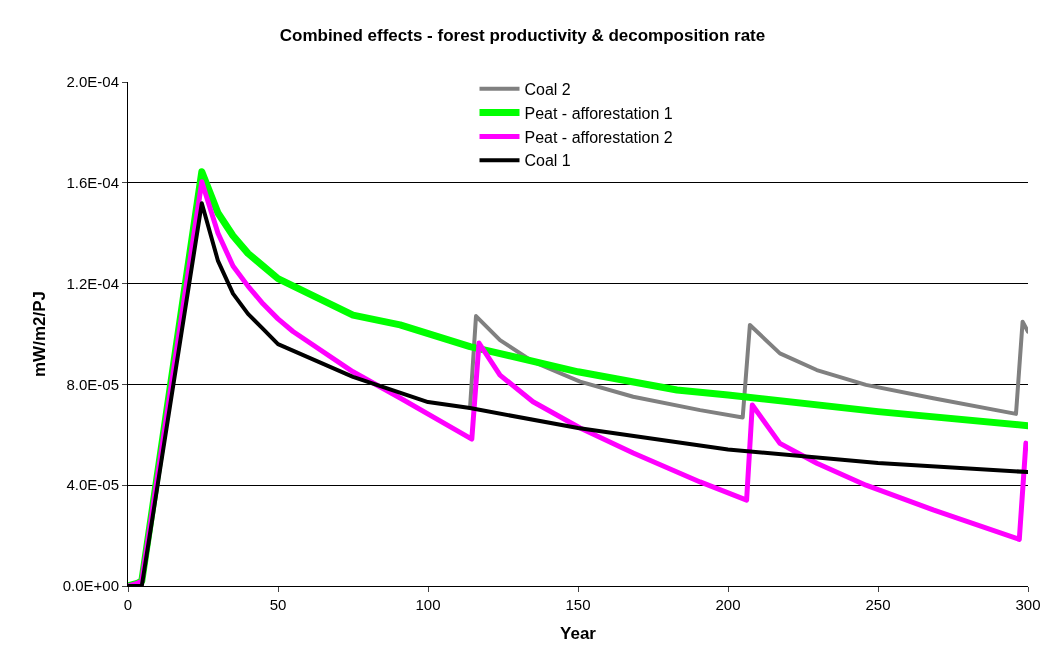  I want to click on y-tick-label: 8.0E-05, so click(92, 384).